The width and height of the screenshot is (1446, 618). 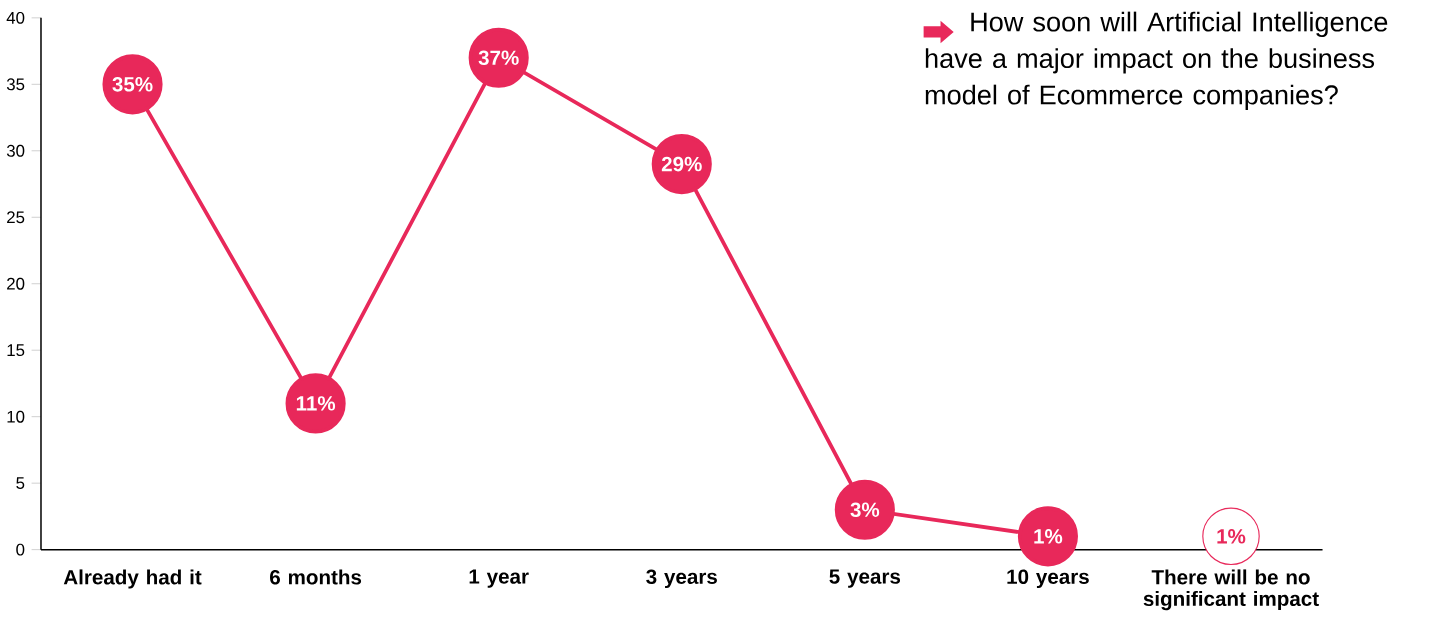 I want to click on x-tick-label: There will be no significant impact, so click(x=1231, y=590).